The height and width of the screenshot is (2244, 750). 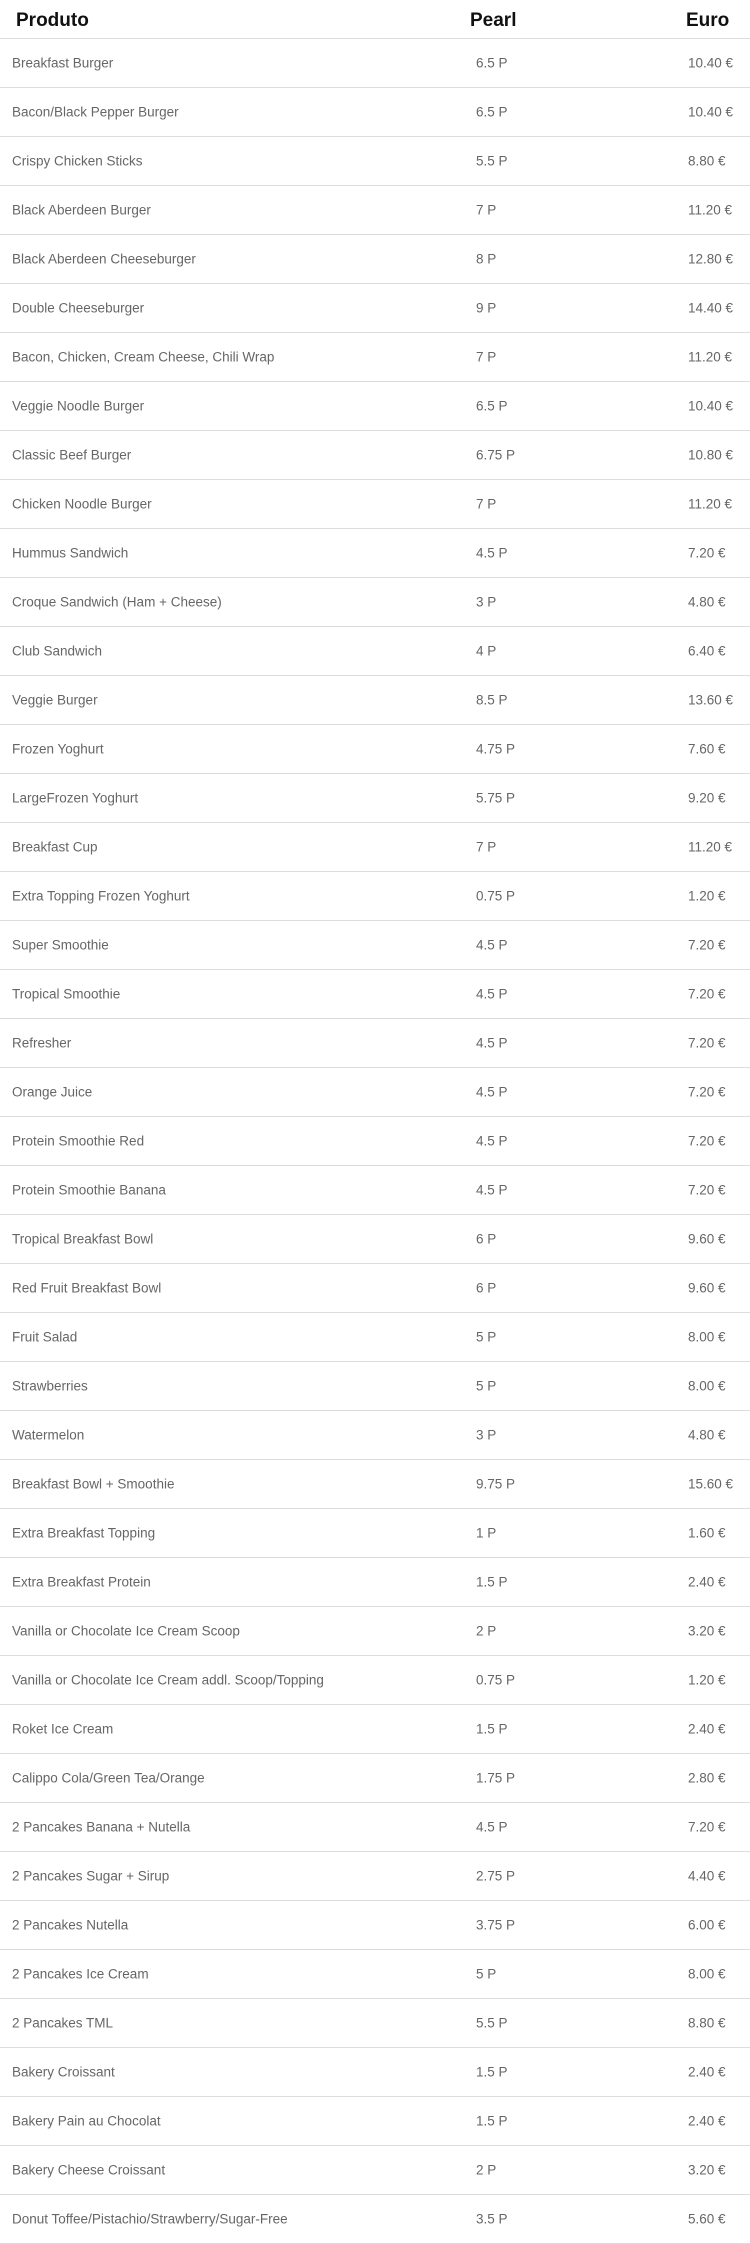 What do you see at coordinates (78, 1141) in the screenshot?
I see `product-cell: Protein Smoothie Red` at bounding box center [78, 1141].